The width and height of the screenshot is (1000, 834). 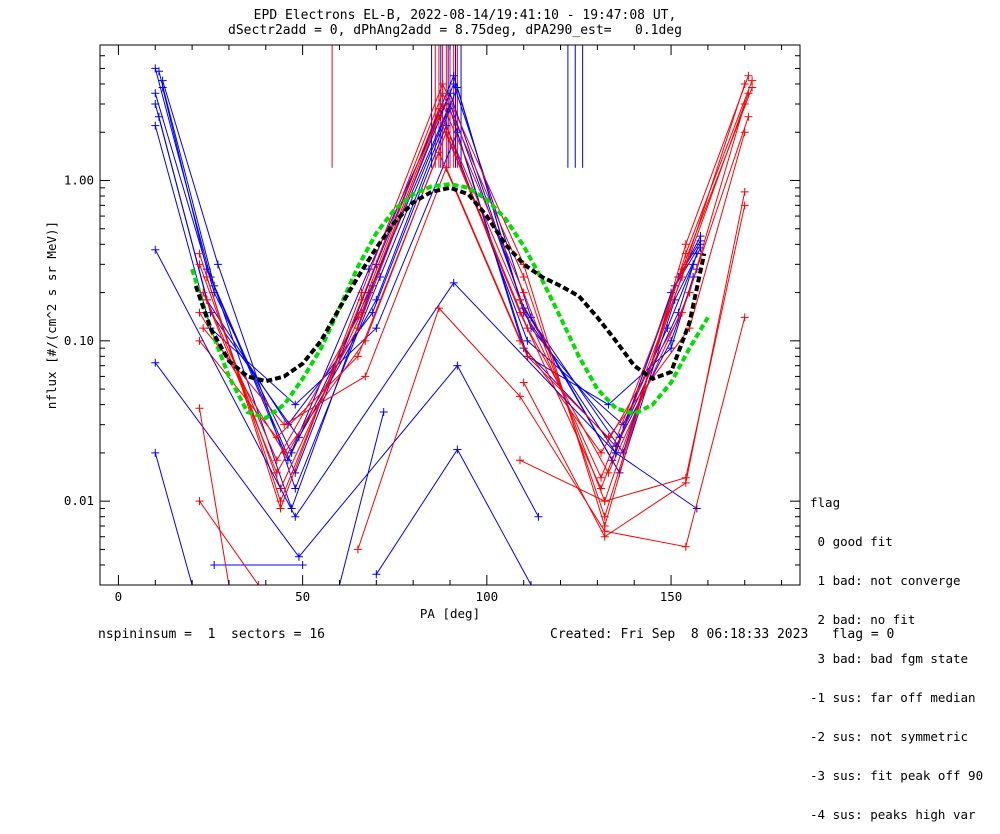 What do you see at coordinates (851, 541) in the screenshot?
I see `legend-item: 0 good fit` at bounding box center [851, 541].